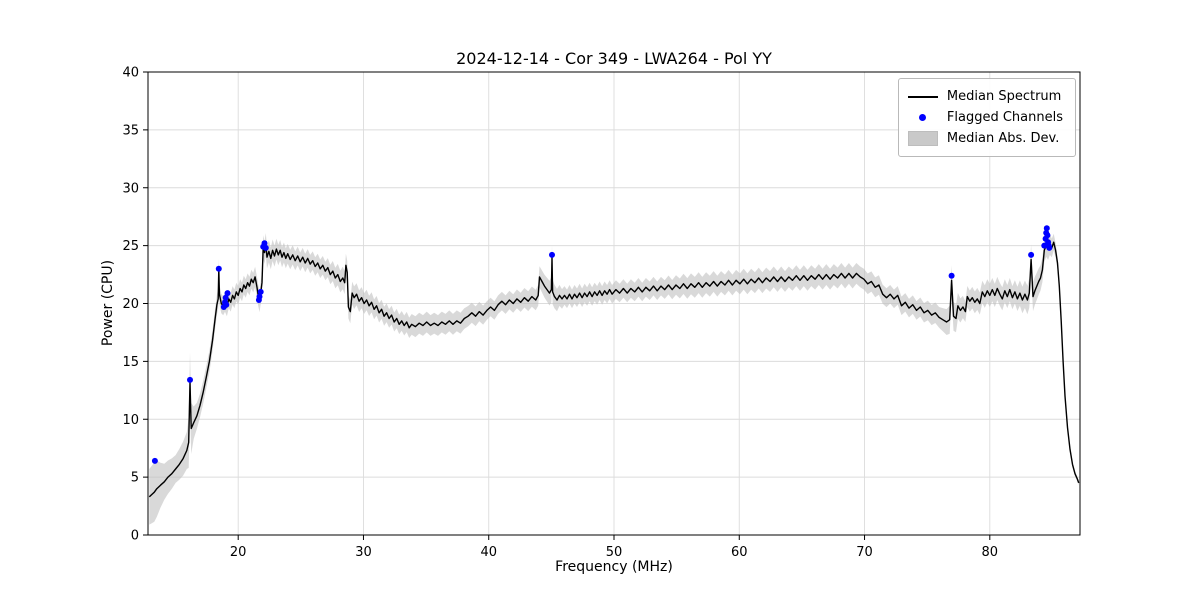 This screenshot has height=600, width=1200. I want to click on median-spectrum-line-swatch, so click(922, 96).